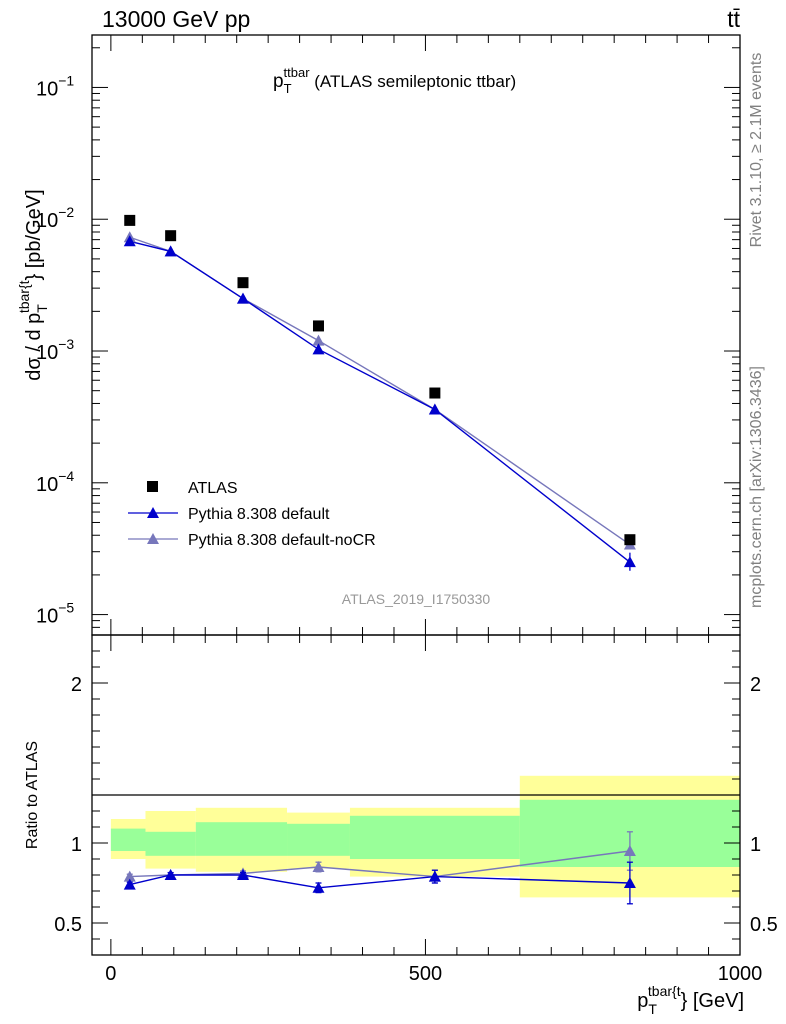  I want to click on ratio-y-tick-label-left: 2, so click(76, 685).